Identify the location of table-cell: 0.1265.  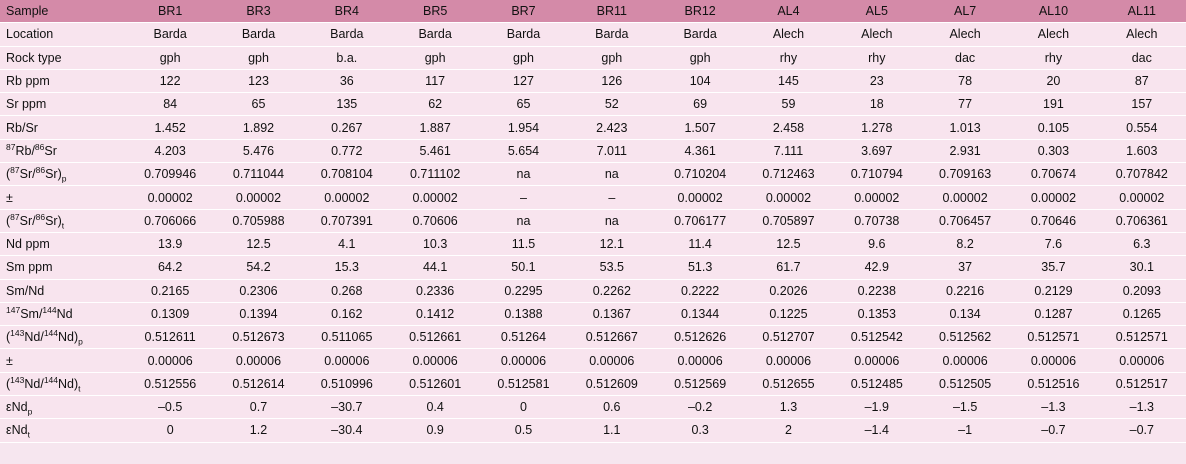
(1141, 314).